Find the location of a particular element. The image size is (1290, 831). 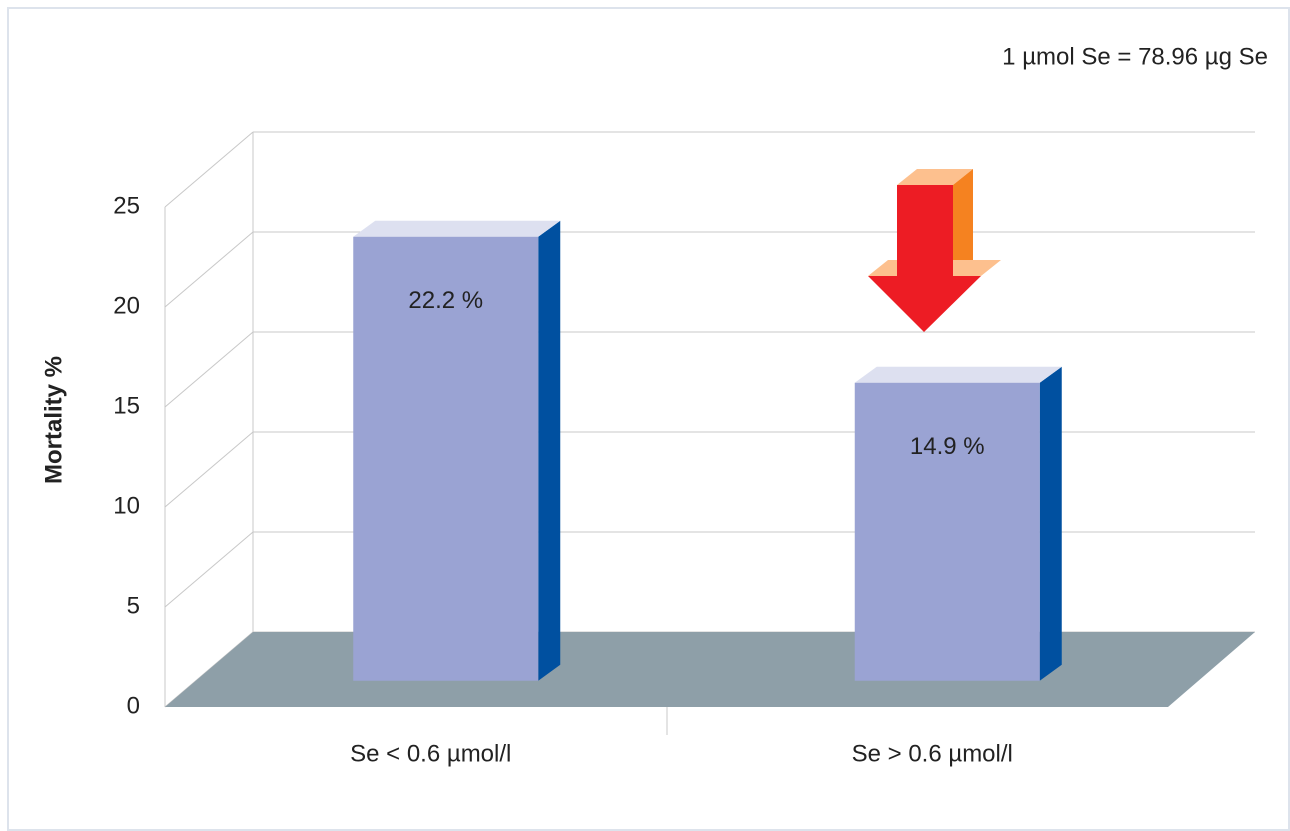

x-tick-label: Se > 0.6 µmol/l is located at coordinates (932, 753).